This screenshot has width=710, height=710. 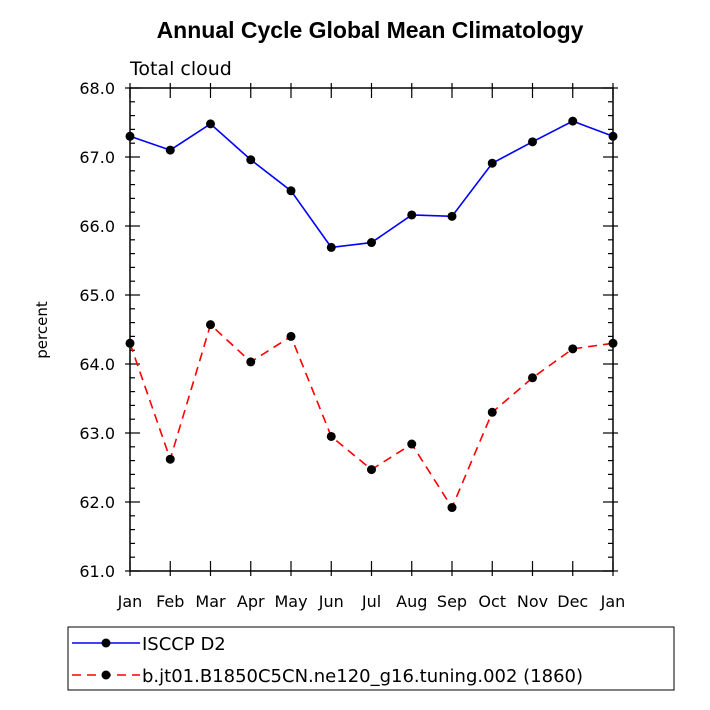 What do you see at coordinates (97, 364) in the screenshot?
I see `y-tick-label: 64.0` at bounding box center [97, 364].